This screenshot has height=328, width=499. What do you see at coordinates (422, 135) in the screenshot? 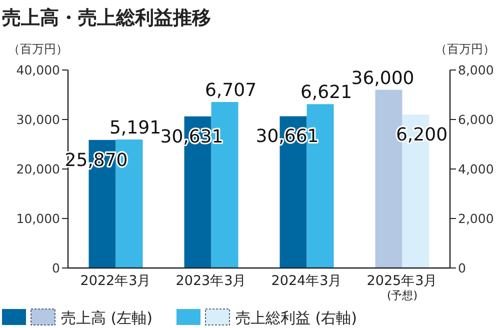
I see `data-label: 6,200` at bounding box center [422, 135].